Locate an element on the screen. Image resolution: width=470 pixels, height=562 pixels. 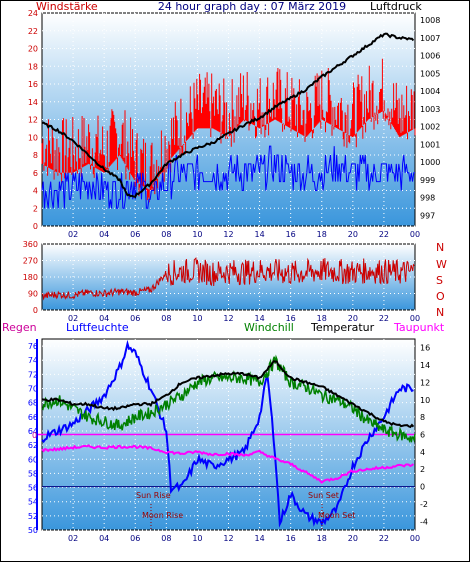
wind-tick-label: 10 is located at coordinates (33, 137).